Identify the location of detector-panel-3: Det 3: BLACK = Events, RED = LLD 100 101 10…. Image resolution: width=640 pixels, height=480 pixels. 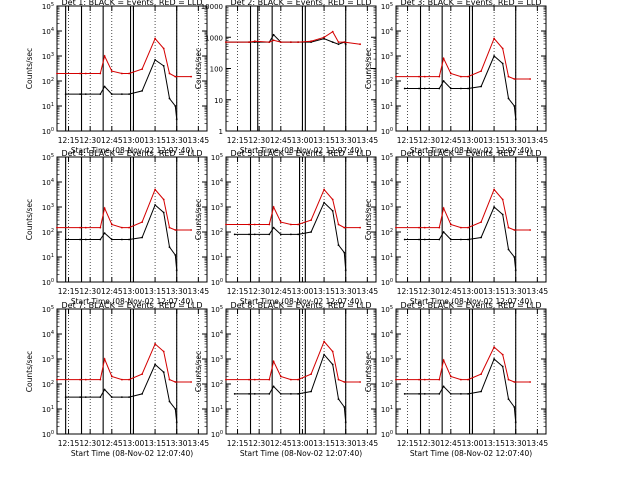
(456, 77).